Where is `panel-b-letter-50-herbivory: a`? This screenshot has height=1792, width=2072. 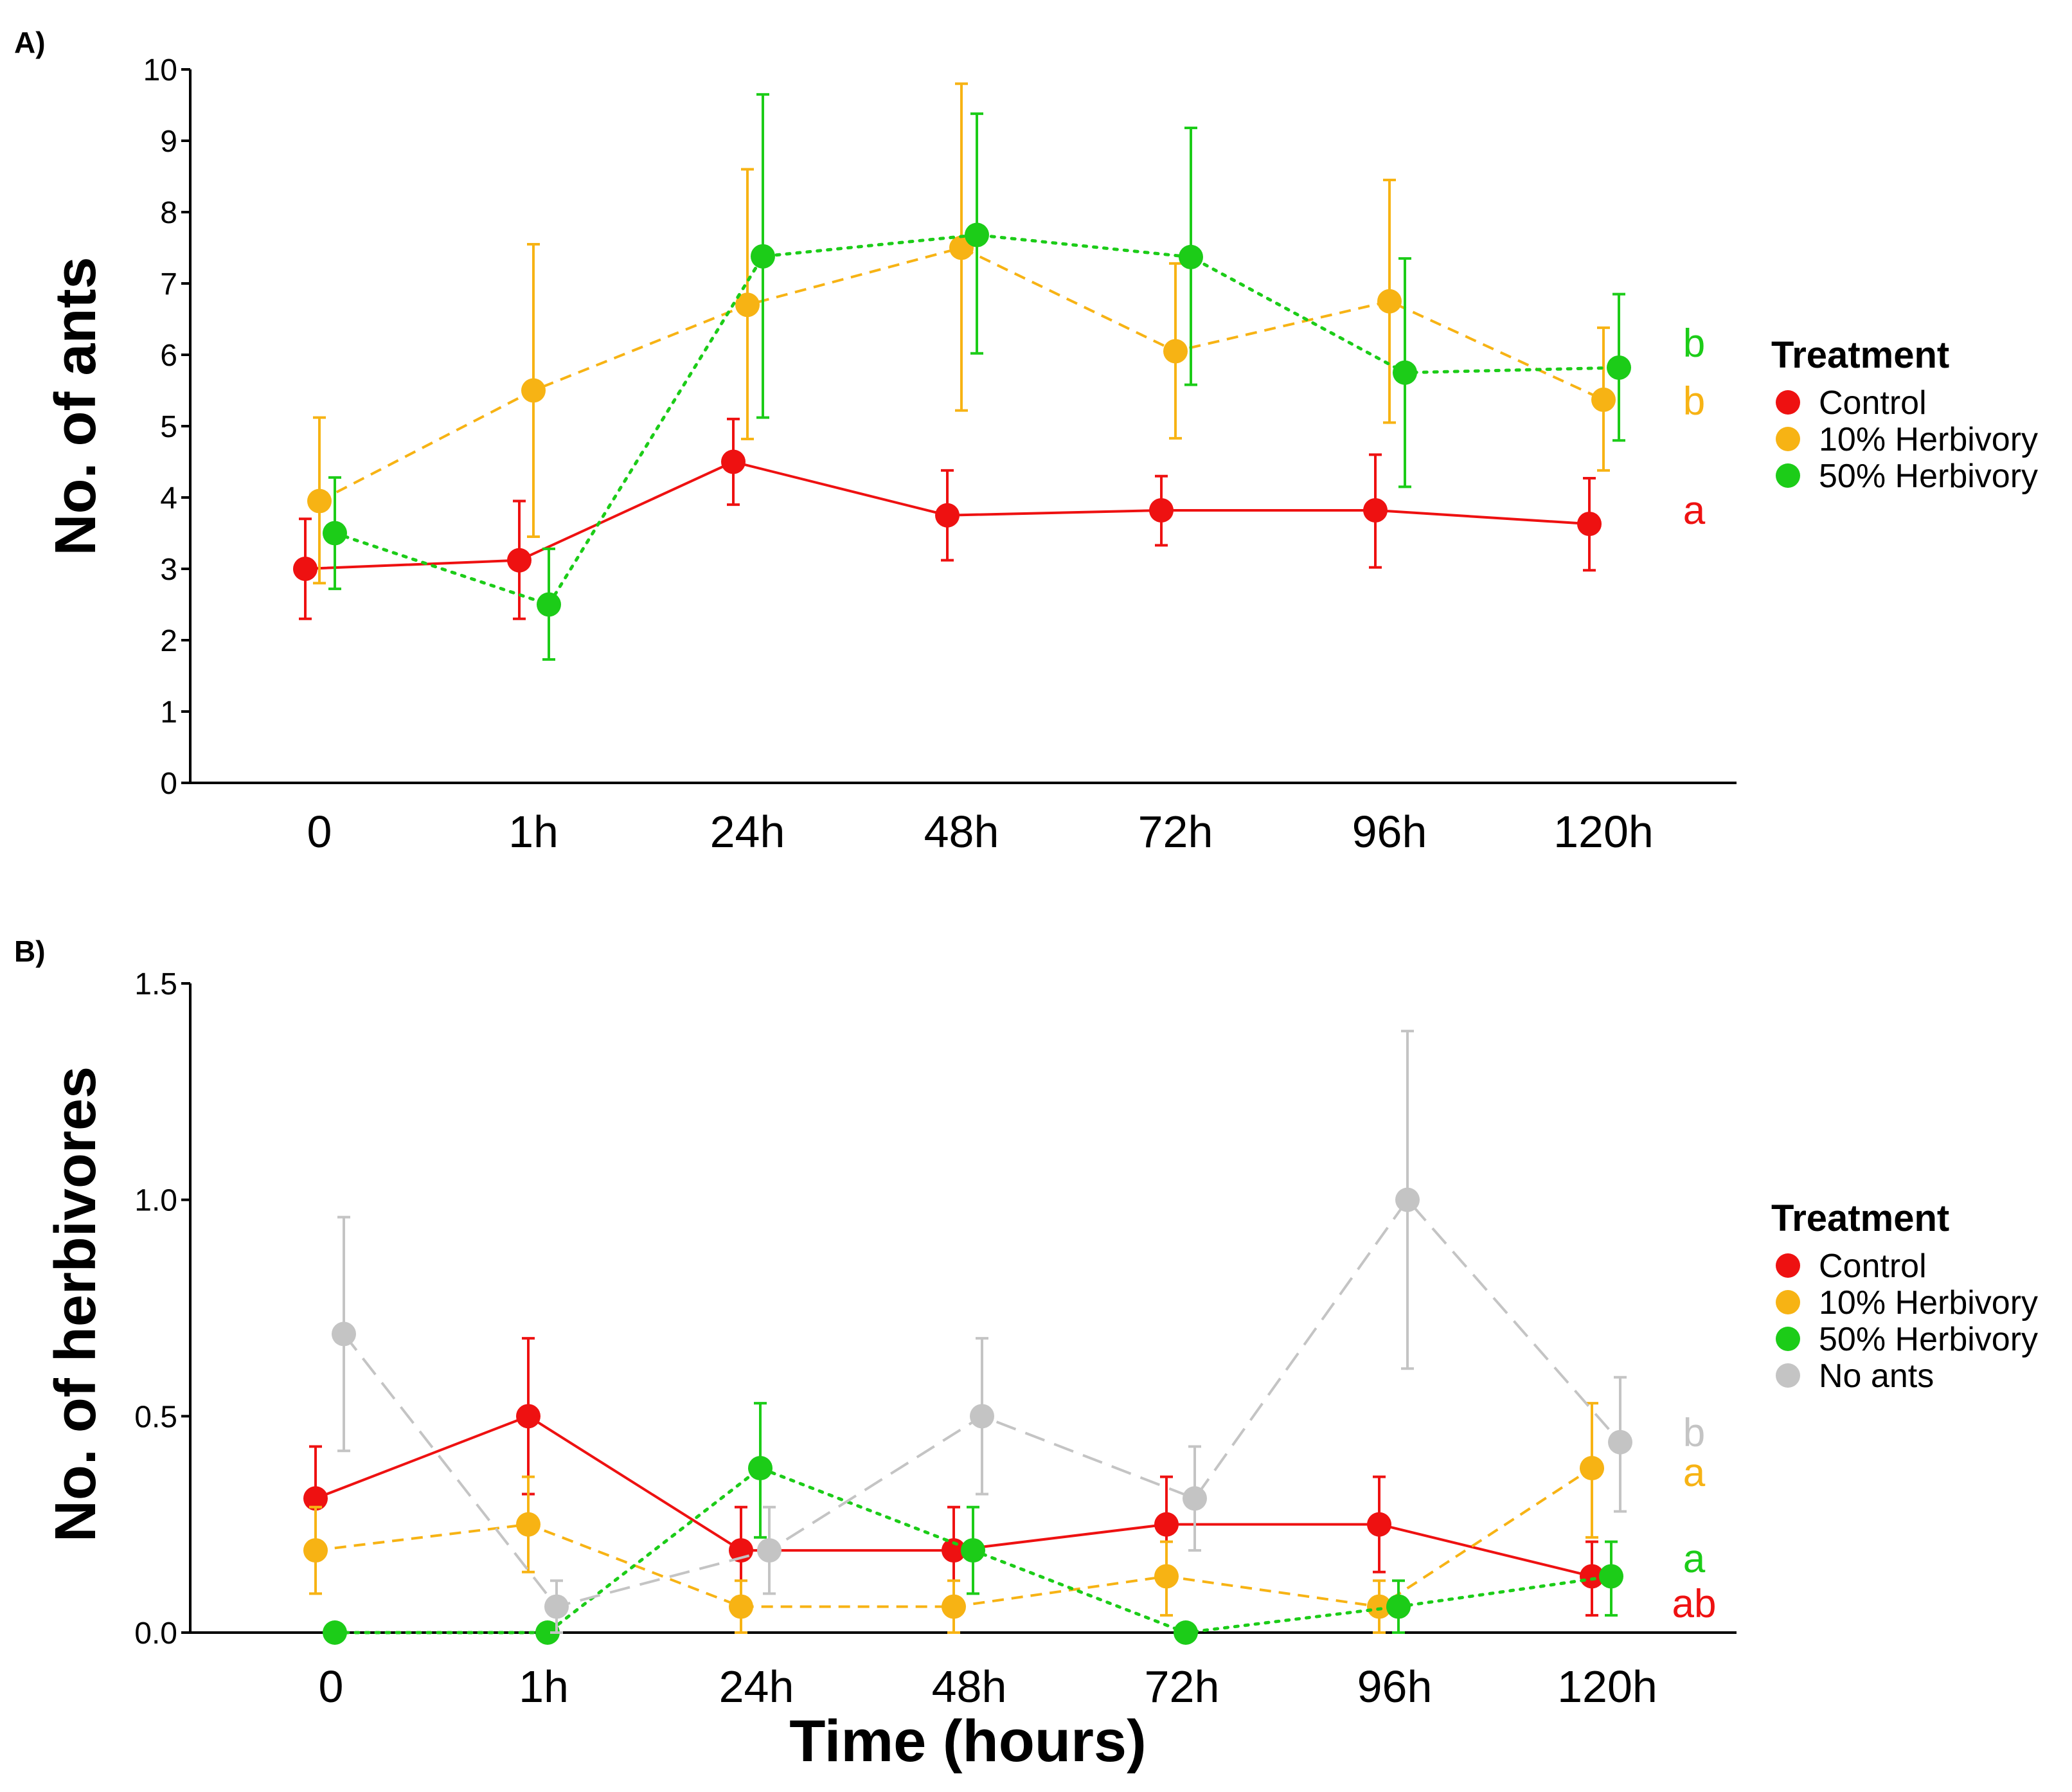 panel-b-letter-50-herbivory: a is located at coordinates (1694, 1559).